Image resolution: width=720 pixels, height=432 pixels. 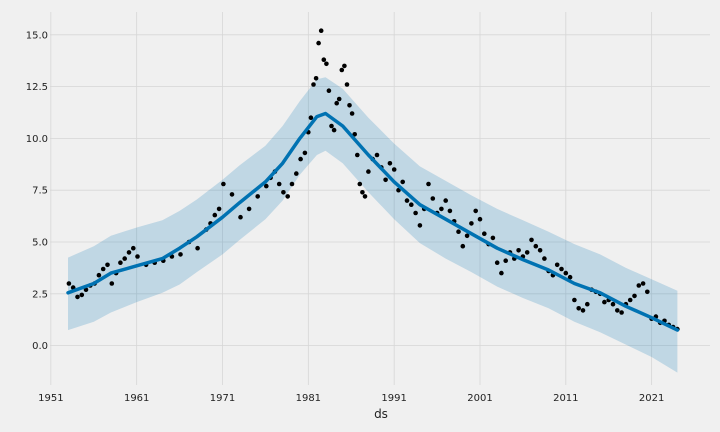 I want to click on y-tick-label: 12.5, so click(x=37, y=87).